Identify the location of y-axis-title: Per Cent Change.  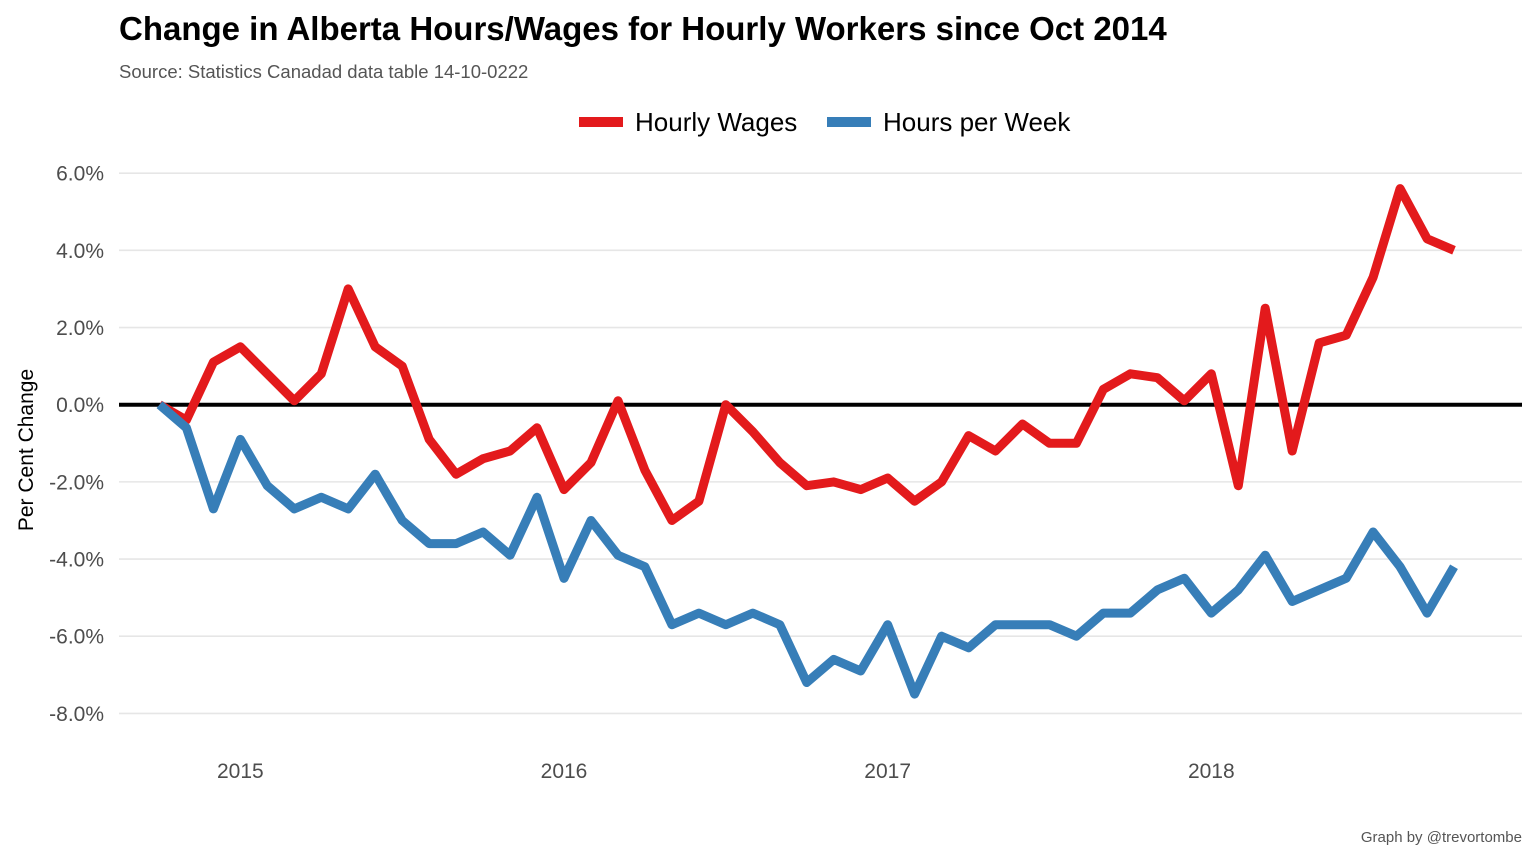
(26, 450).